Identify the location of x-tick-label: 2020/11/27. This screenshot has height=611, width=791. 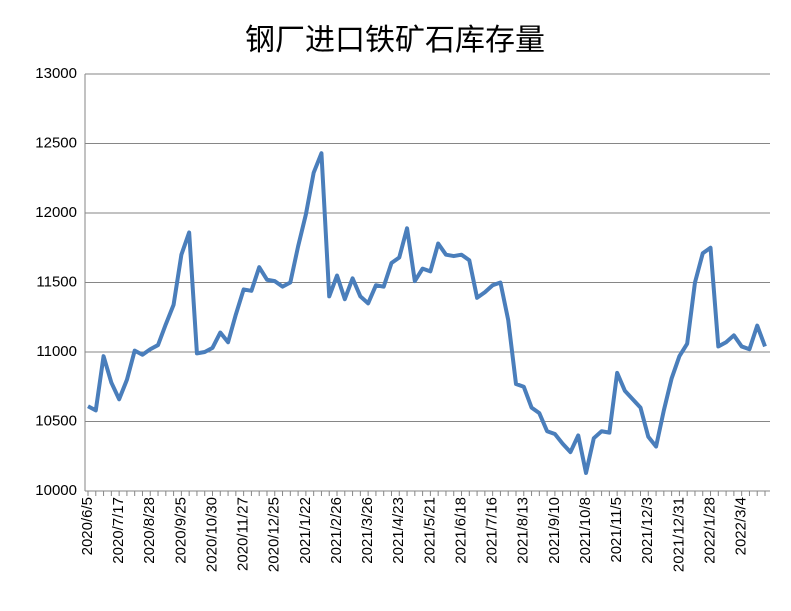
(243, 534).